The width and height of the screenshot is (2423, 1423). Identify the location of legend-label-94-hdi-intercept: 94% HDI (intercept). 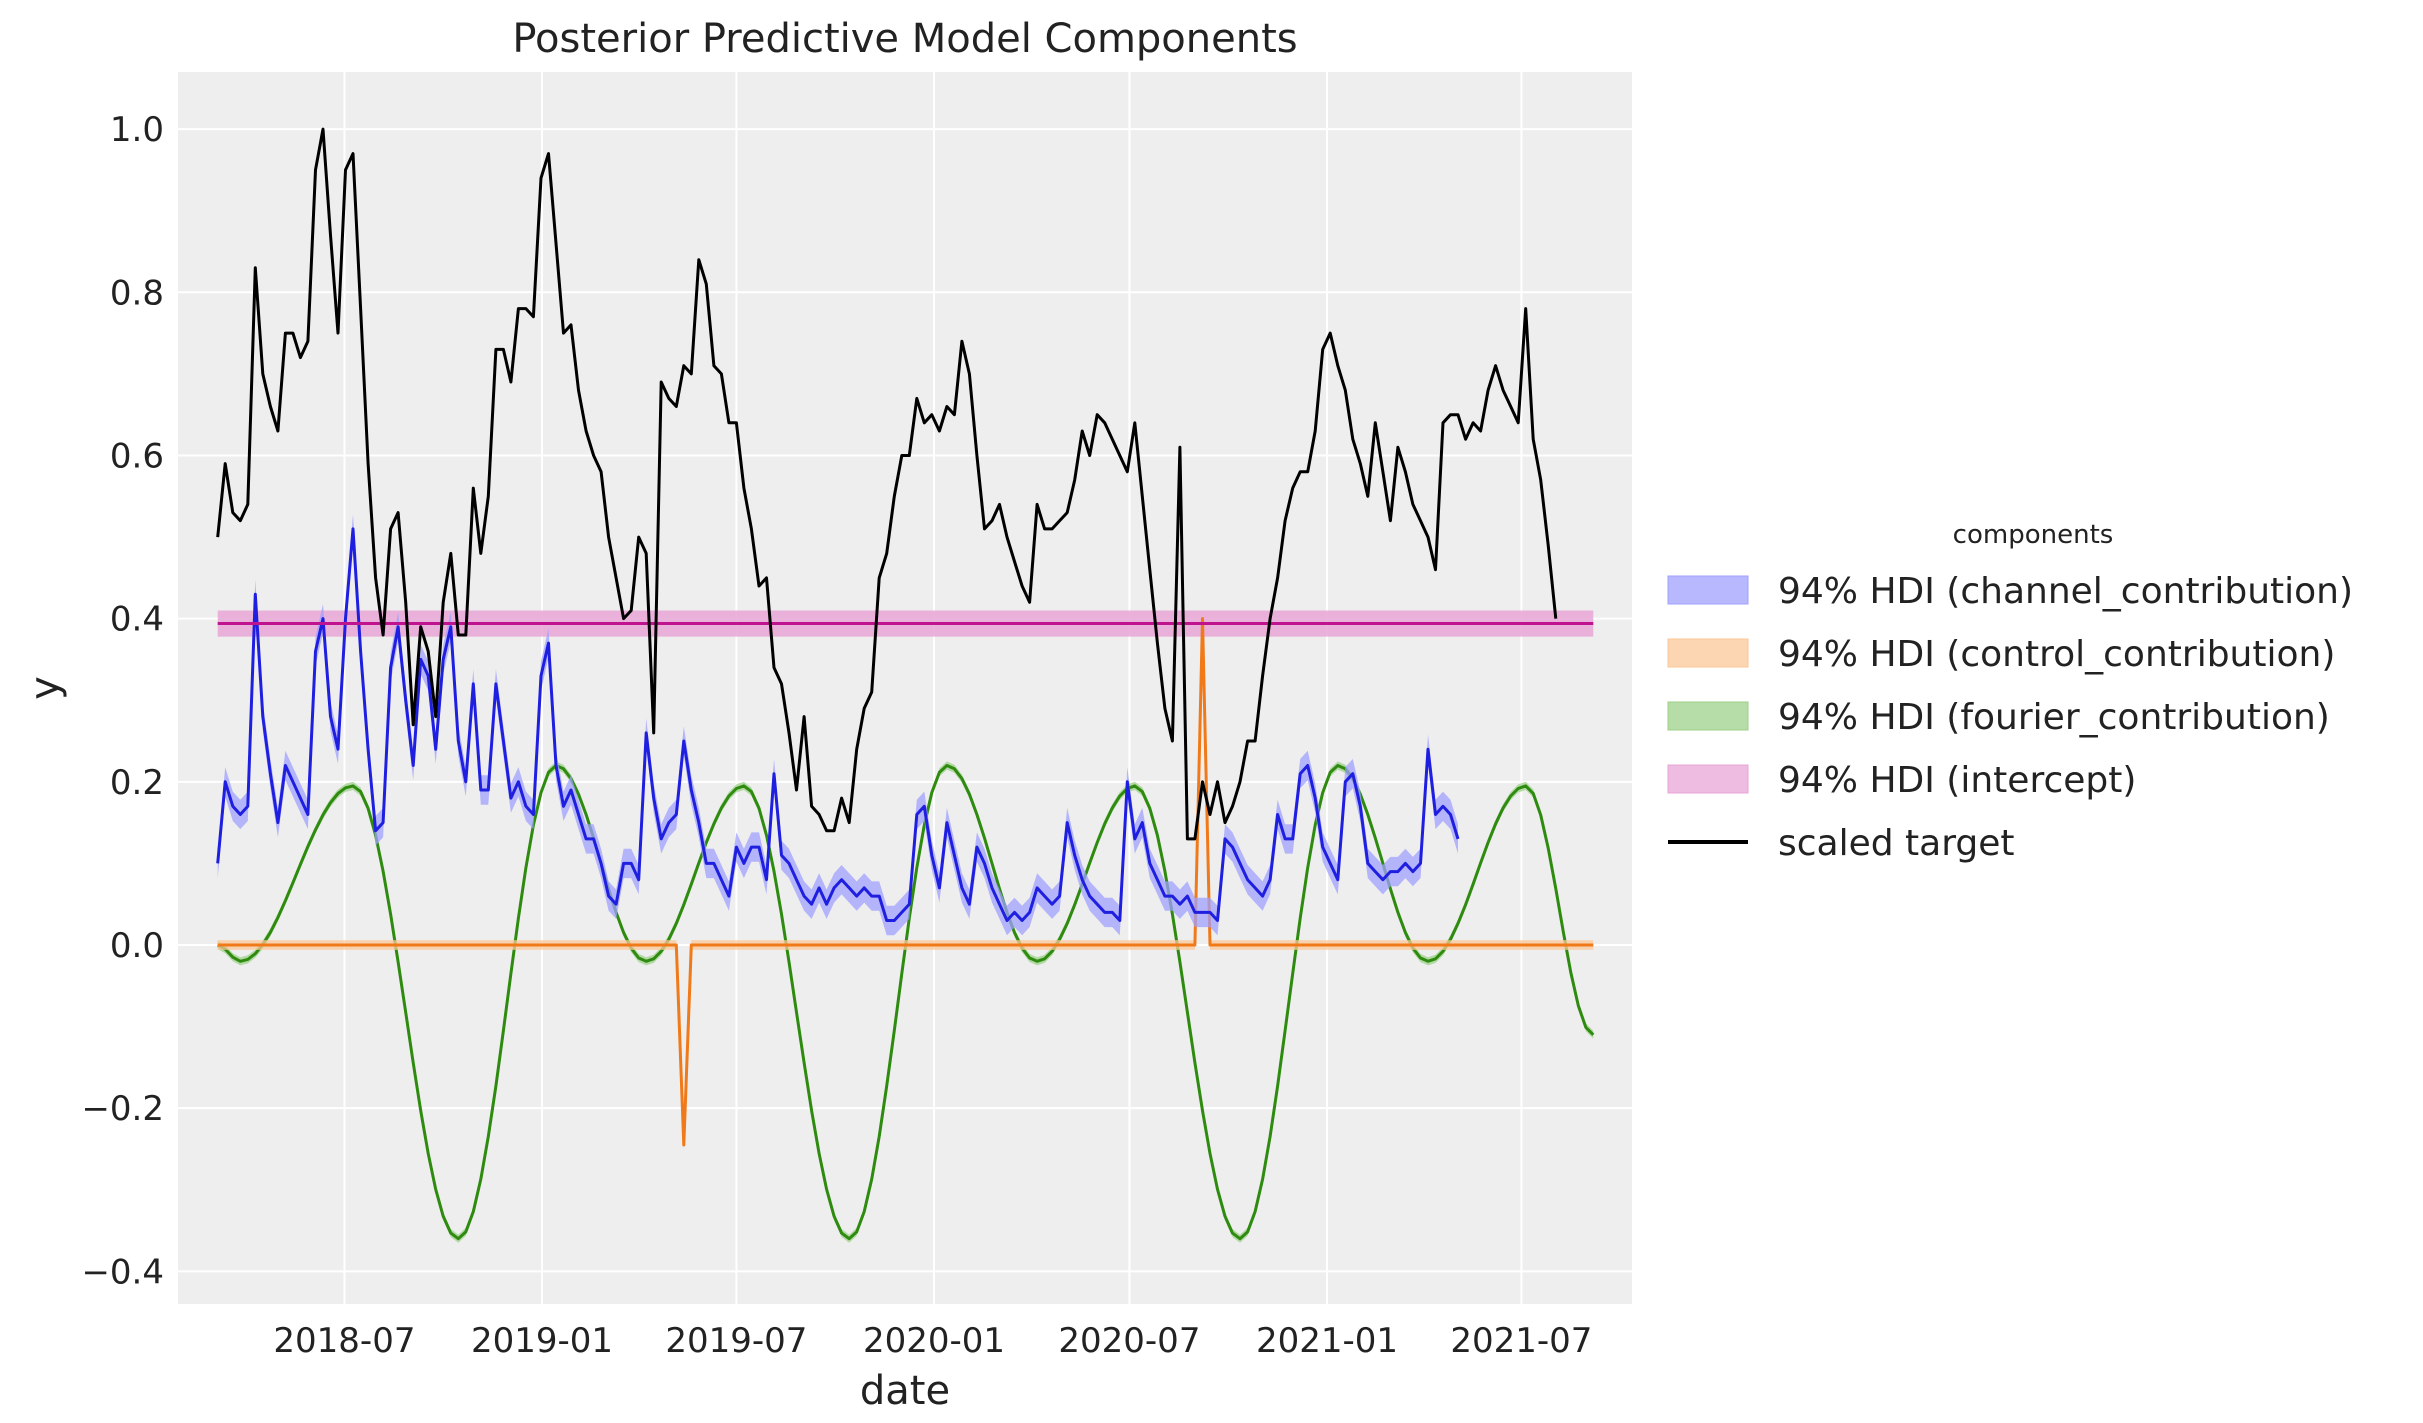
(1957, 780).